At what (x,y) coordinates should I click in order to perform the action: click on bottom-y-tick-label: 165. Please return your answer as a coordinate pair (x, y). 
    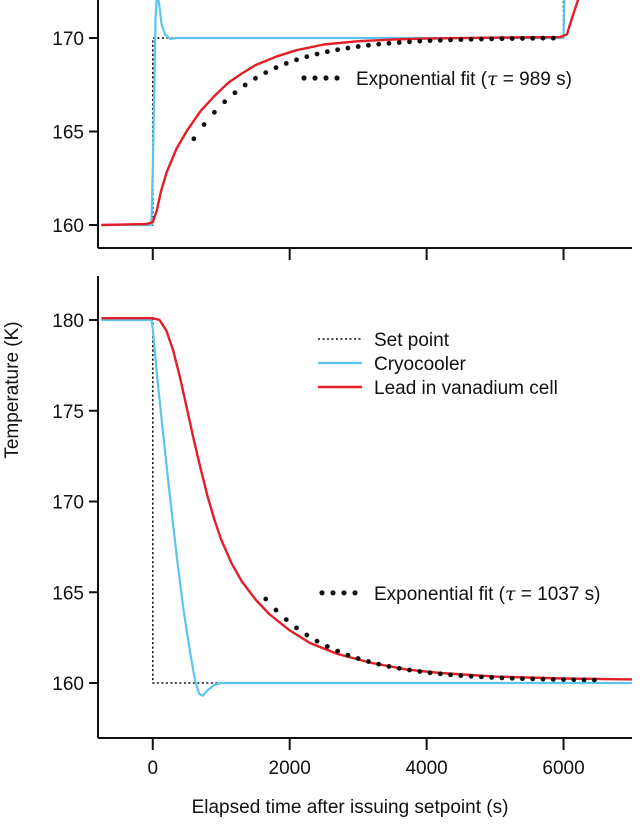
    Looking at the image, I should click on (68, 593).